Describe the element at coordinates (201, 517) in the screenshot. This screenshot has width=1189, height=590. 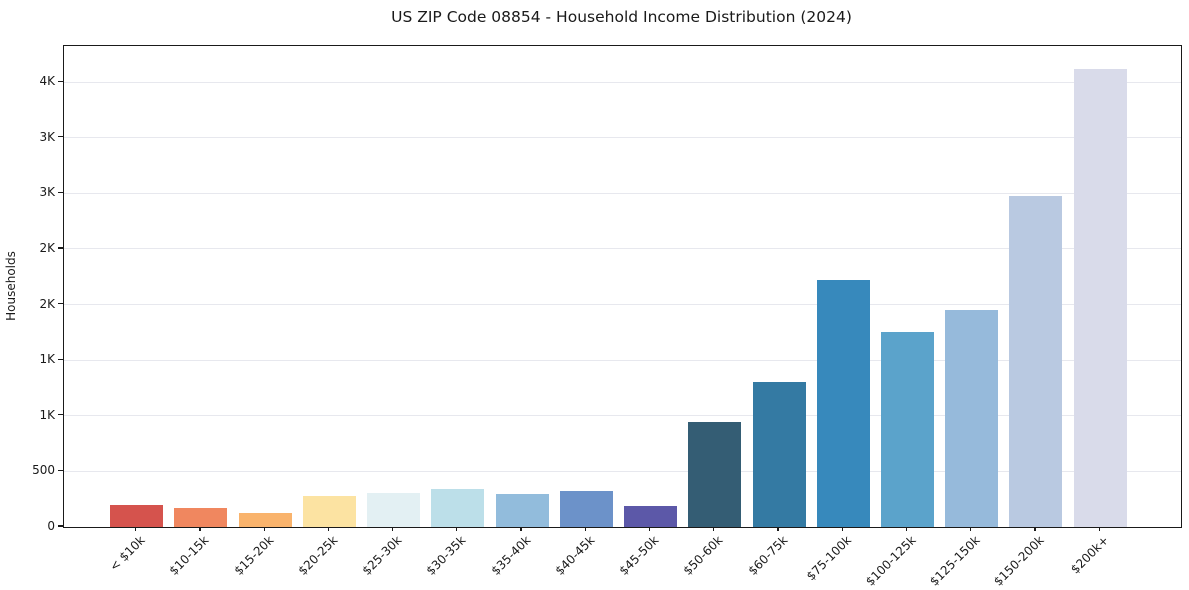
I see `bar-10-15k` at that location.